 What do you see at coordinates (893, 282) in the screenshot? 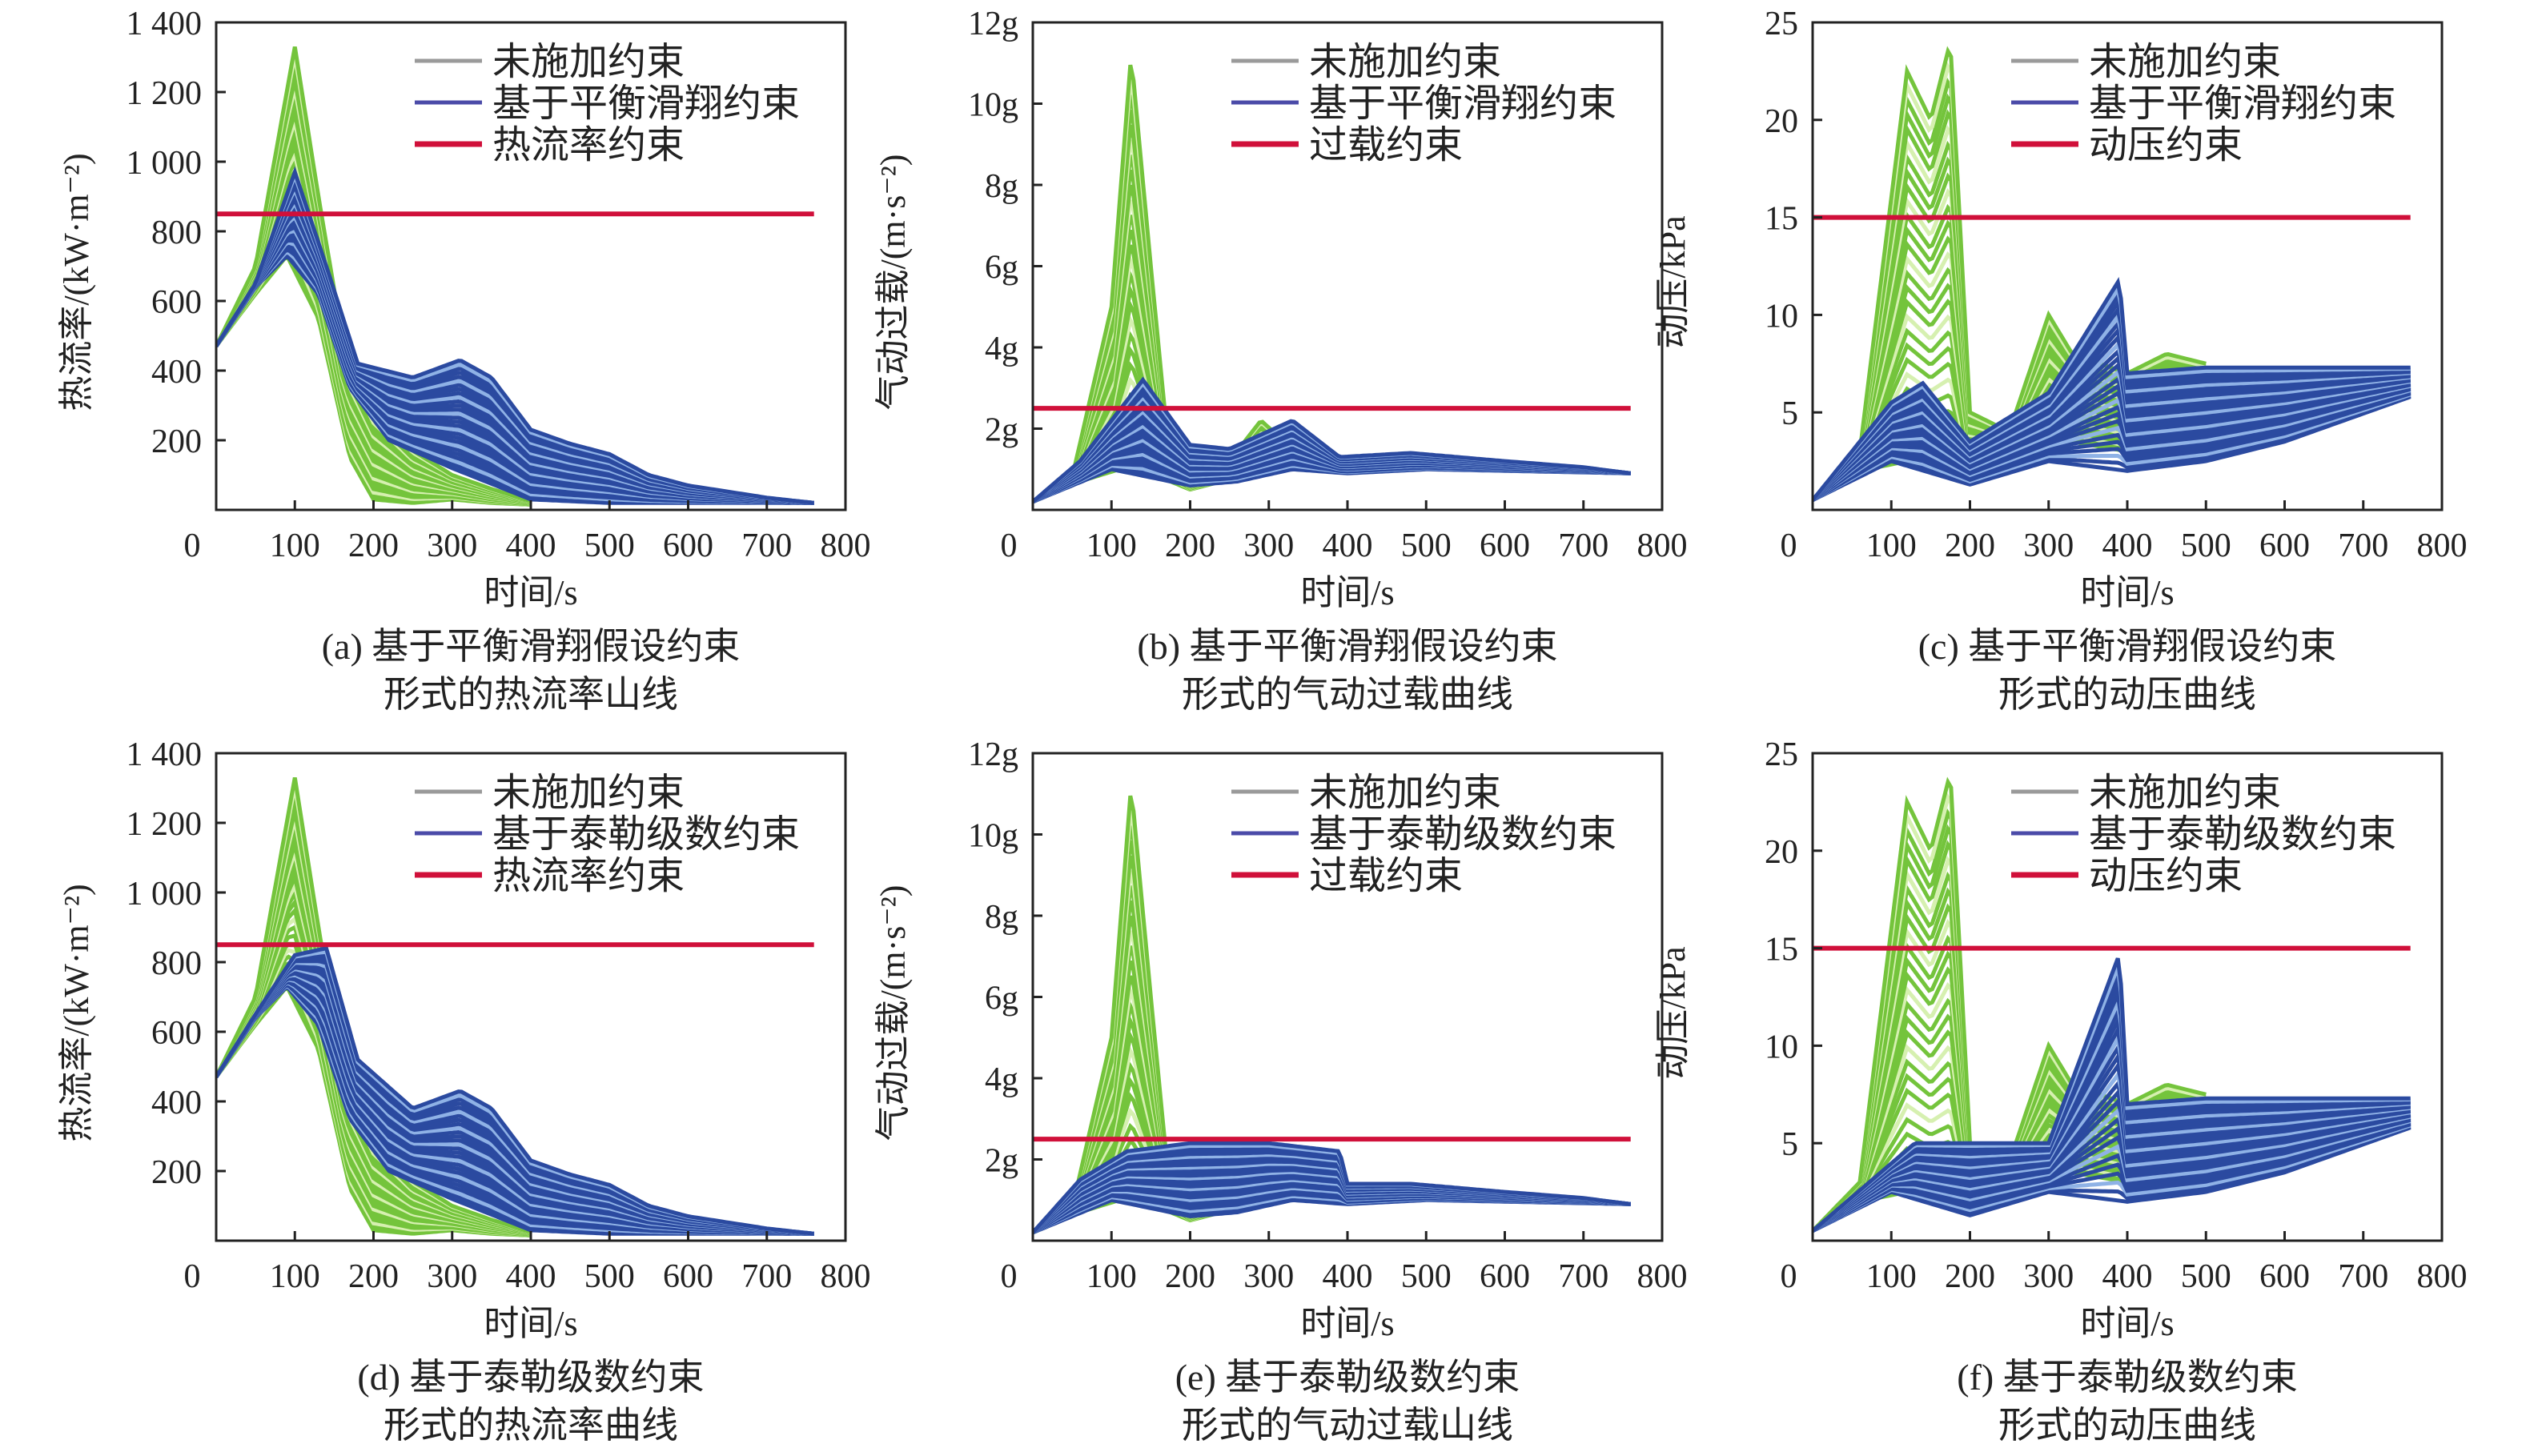
I see `y-axis-label: 气动过载/(m·s⁻²)` at bounding box center [893, 282].